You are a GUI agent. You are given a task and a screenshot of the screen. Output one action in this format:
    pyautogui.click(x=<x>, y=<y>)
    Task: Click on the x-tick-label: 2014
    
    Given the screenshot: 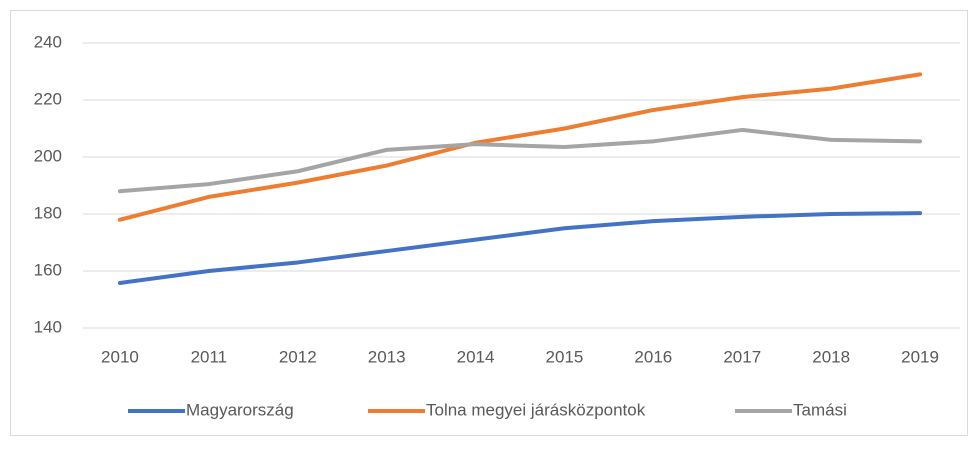 What is the action you would take?
    pyautogui.click(x=476, y=356)
    